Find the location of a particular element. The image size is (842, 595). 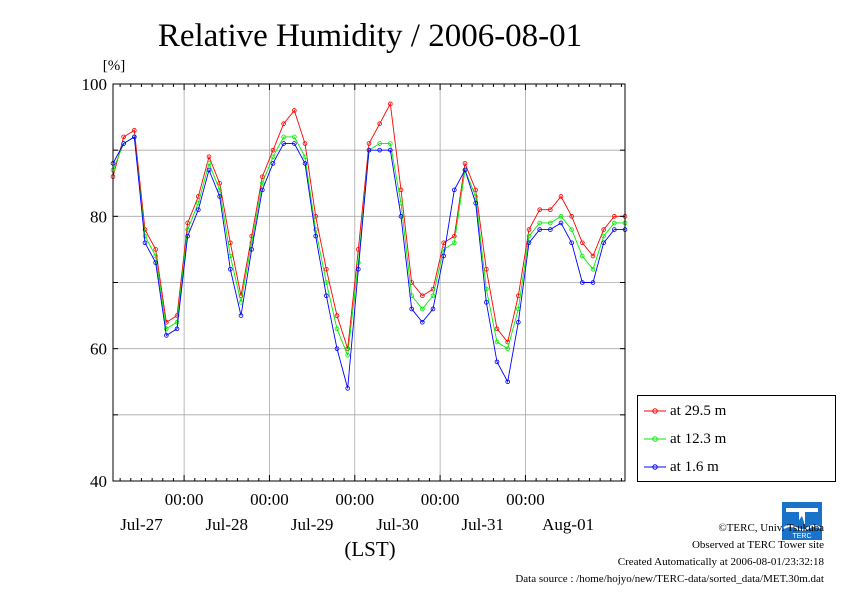

legend-swatch-red is located at coordinates (655, 411).